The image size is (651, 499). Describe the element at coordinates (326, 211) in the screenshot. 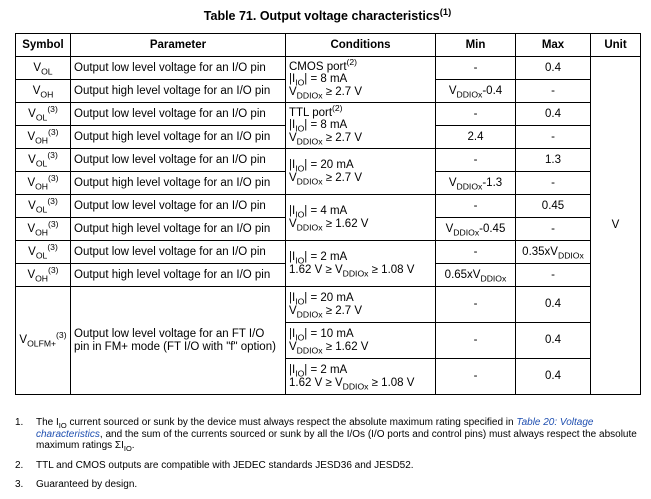

I see `text: | = 4 mA` at that location.